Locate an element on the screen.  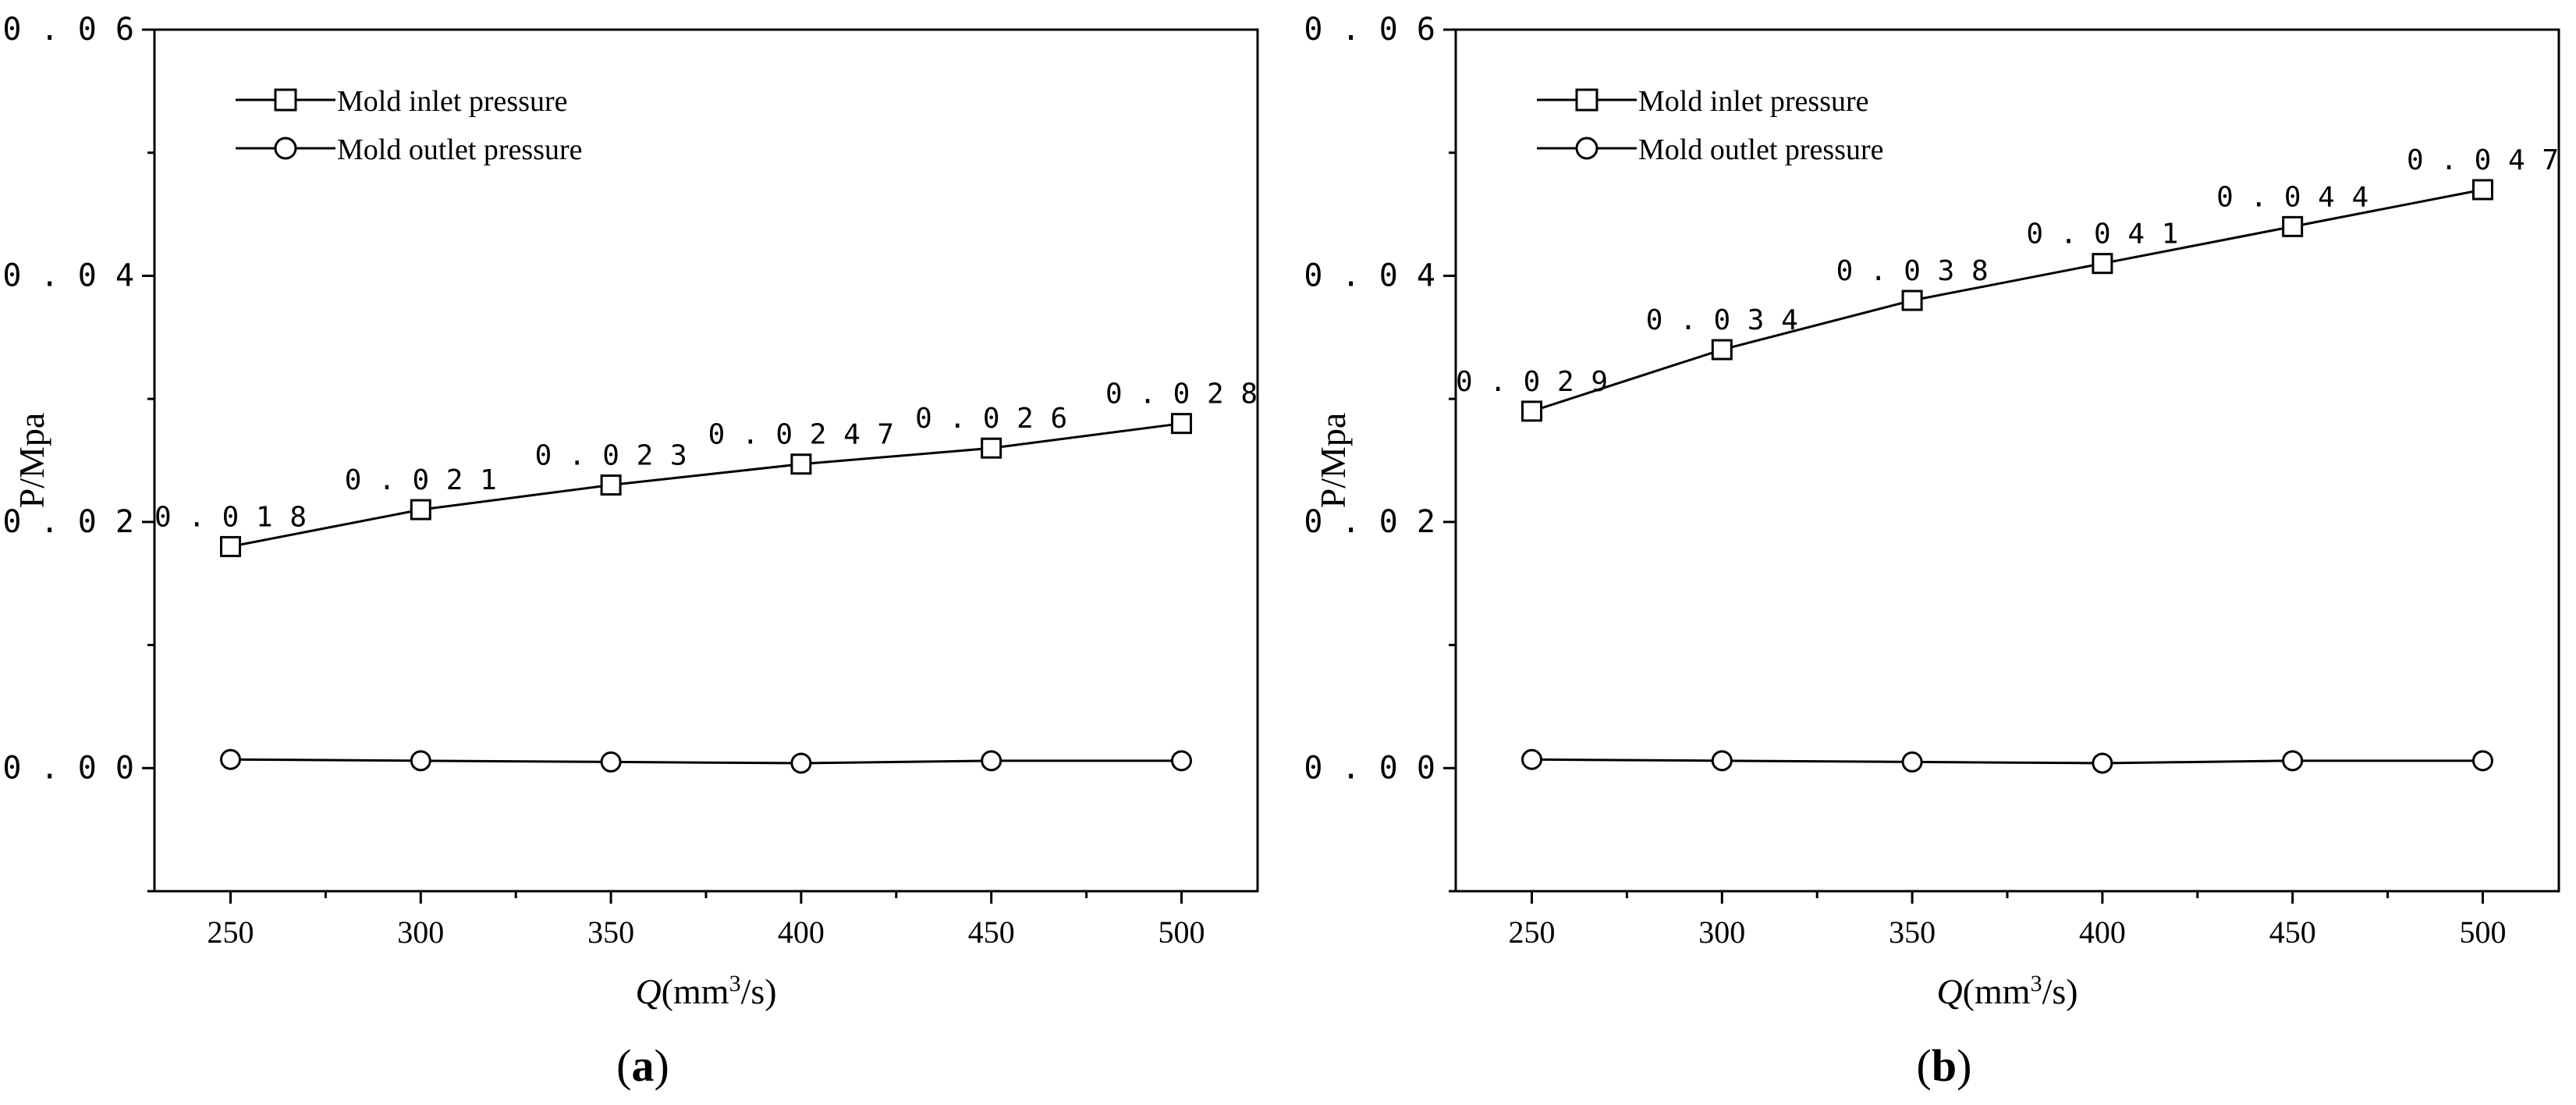
data-label: 0 . 0 2 8 is located at coordinates (1181, 394).